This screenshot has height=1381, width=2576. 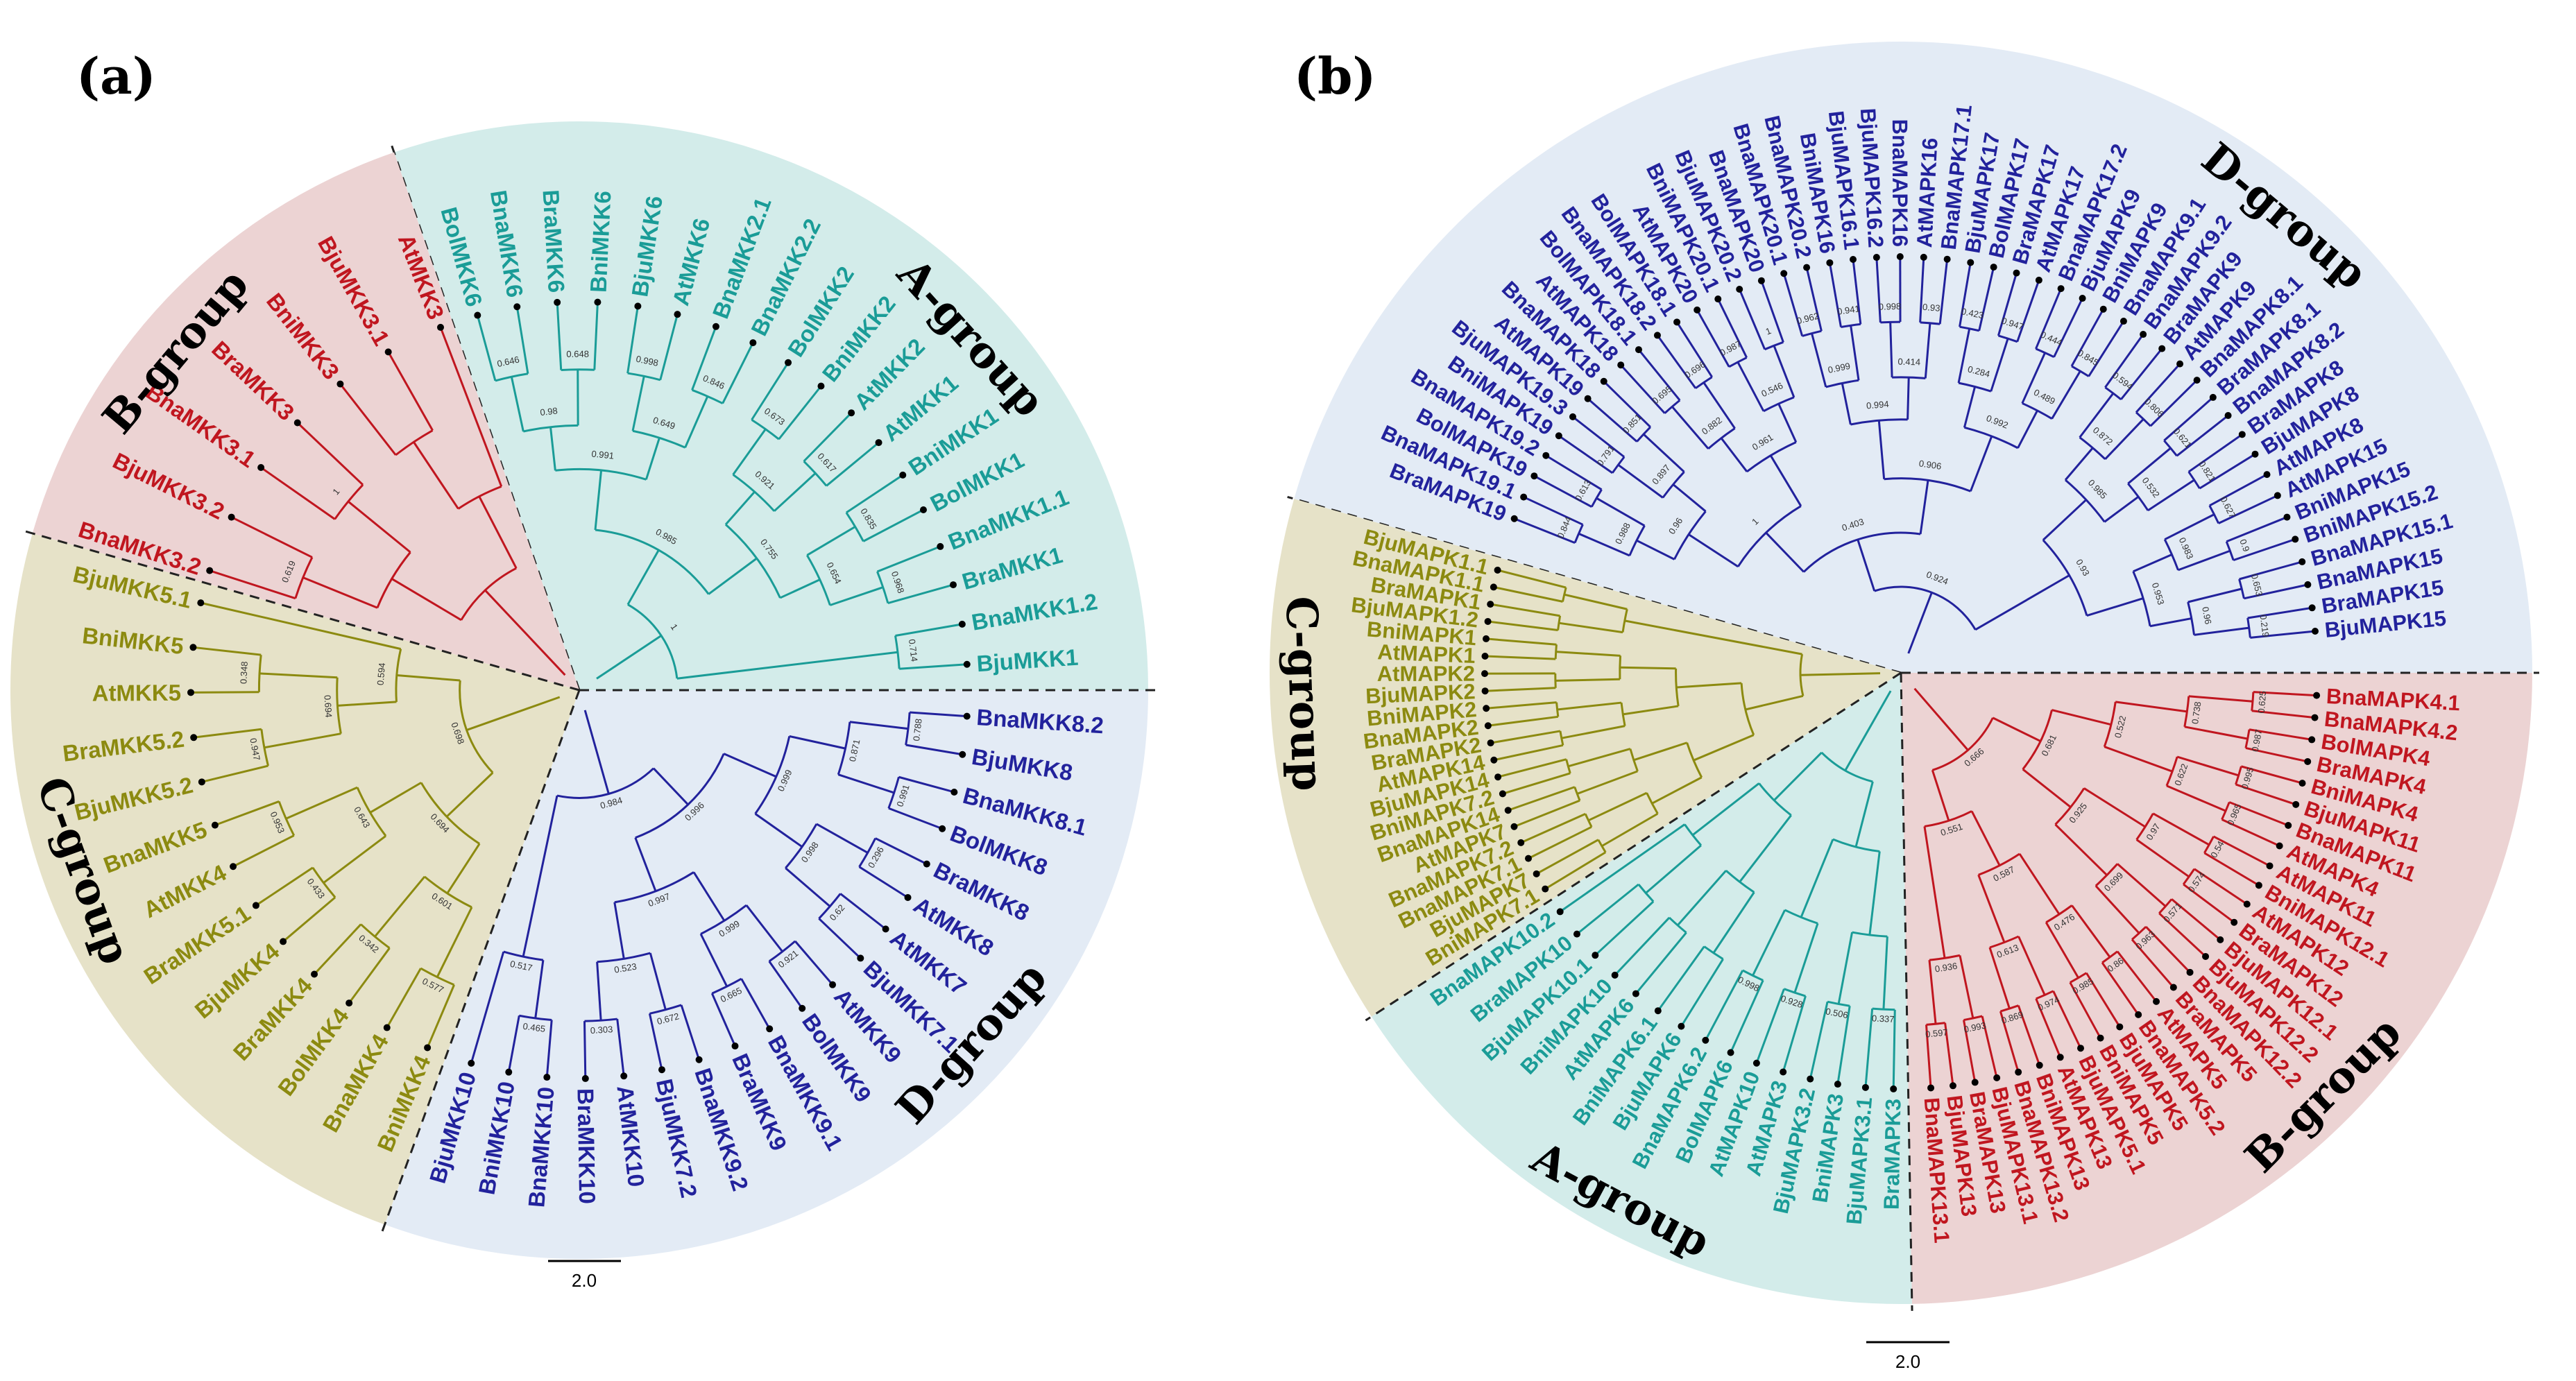 I want to click on bootstrap-value: 0.788, so click(x=917, y=729).